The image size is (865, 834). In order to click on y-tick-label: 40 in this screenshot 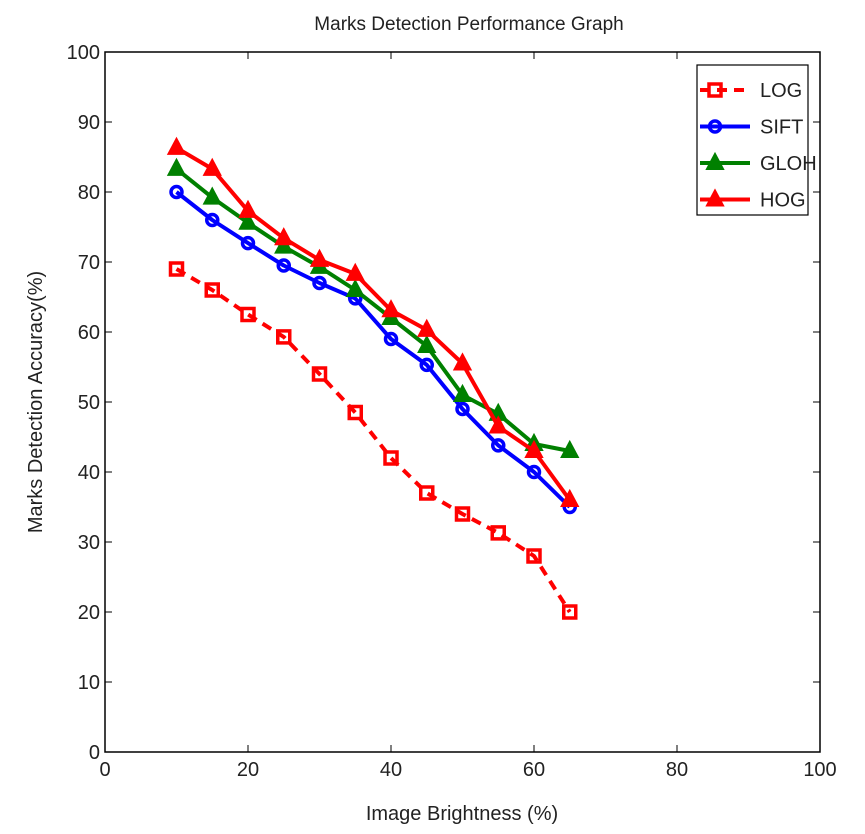, I will do `click(89, 473)`.